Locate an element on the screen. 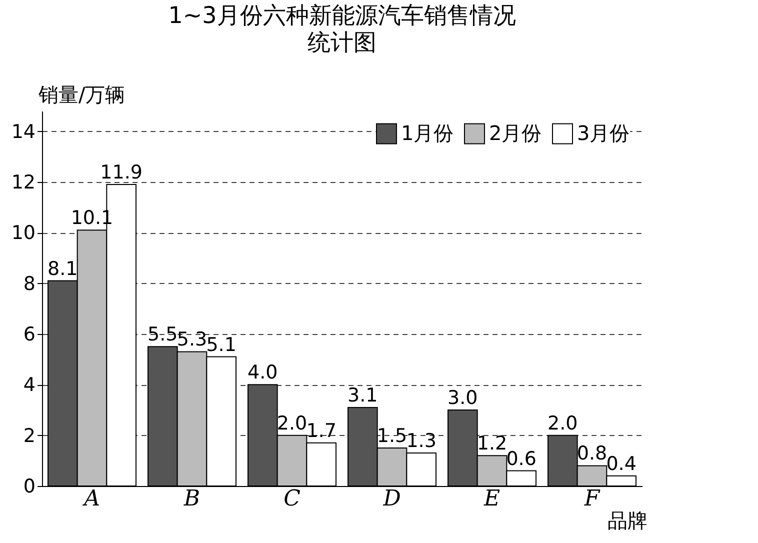 This screenshot has width=758, height=543. data-label: 5.1 is located at coordinates (221, 345).